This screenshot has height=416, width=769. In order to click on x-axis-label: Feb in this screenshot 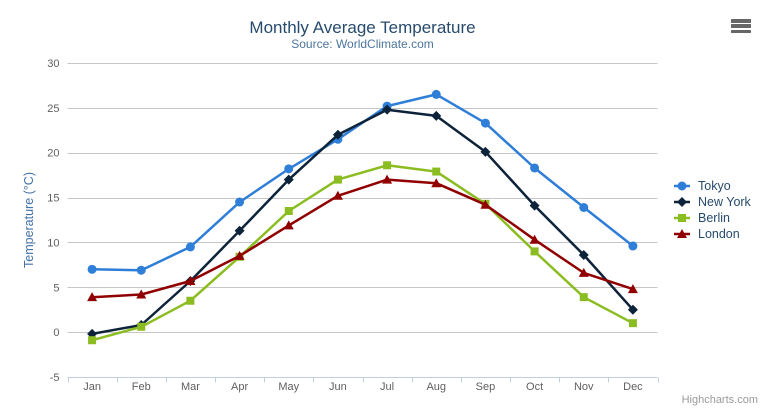, I will do `click(141, 387)`.